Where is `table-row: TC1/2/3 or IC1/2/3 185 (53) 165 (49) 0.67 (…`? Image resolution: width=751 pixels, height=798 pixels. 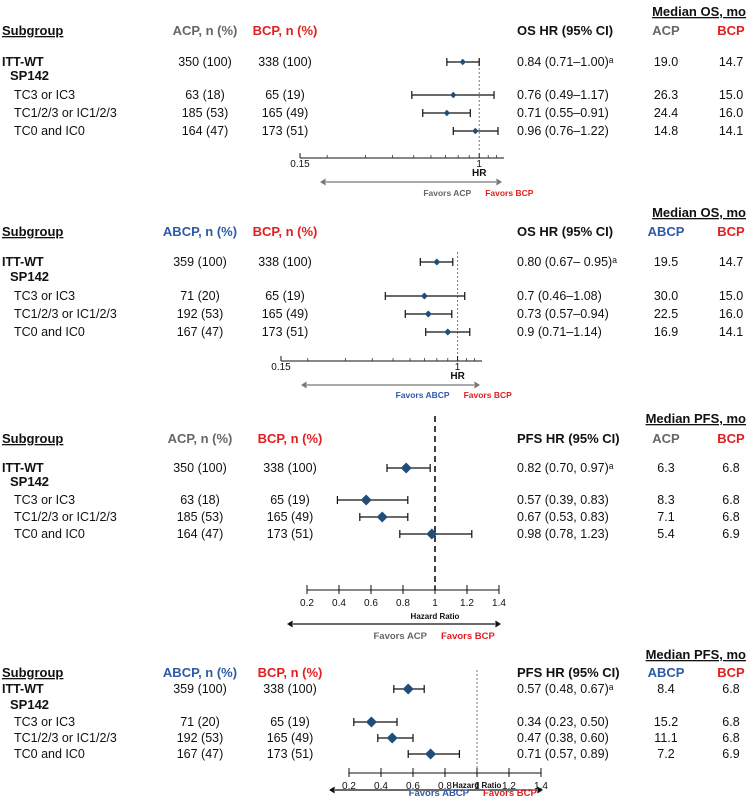
table-row: TC1/2/3 or IC1/2/3 185 (53) 165 (49) 0.67 (… is located at coordinates (377, 517).